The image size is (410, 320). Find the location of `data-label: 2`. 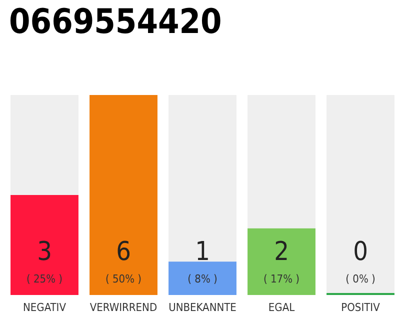

data-label: 2 is located at coordinates (281, 252).